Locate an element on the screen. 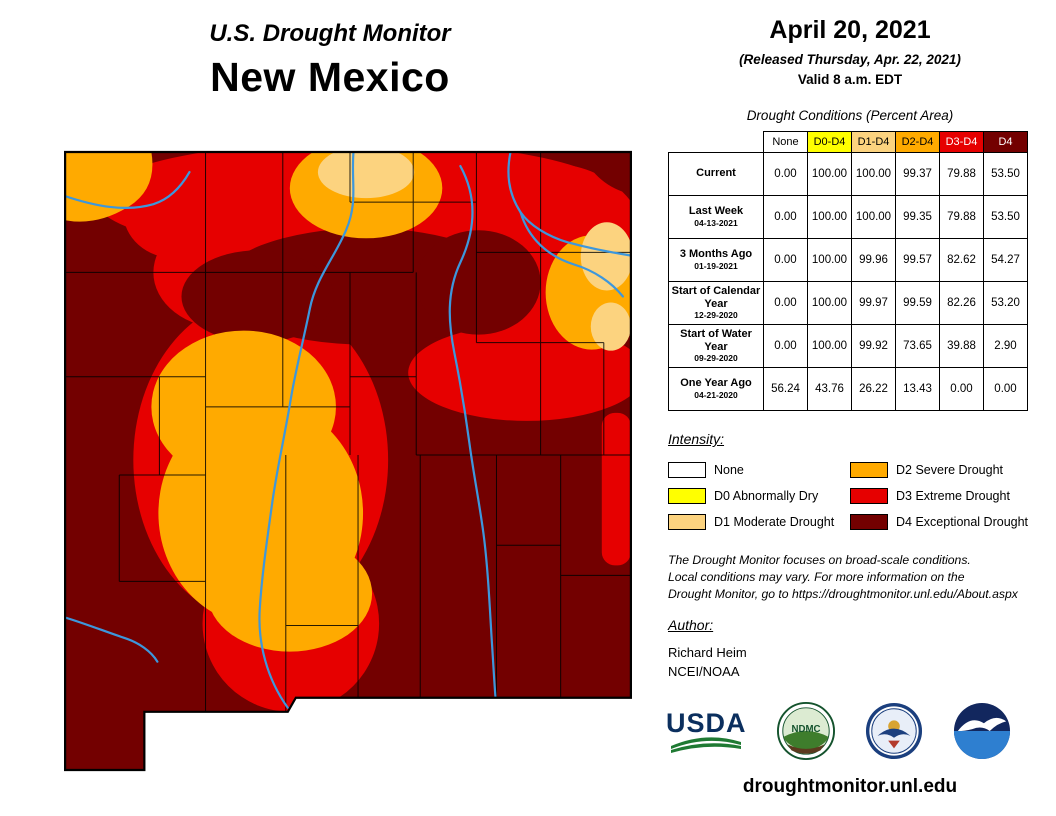 The image size is (1056, 816). author-name: Richard Heim is located at coordinates (707, 653).